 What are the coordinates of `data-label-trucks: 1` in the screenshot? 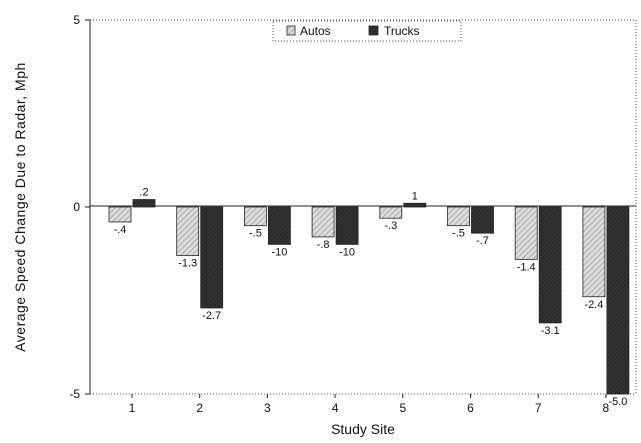 It's located at (415, 196).